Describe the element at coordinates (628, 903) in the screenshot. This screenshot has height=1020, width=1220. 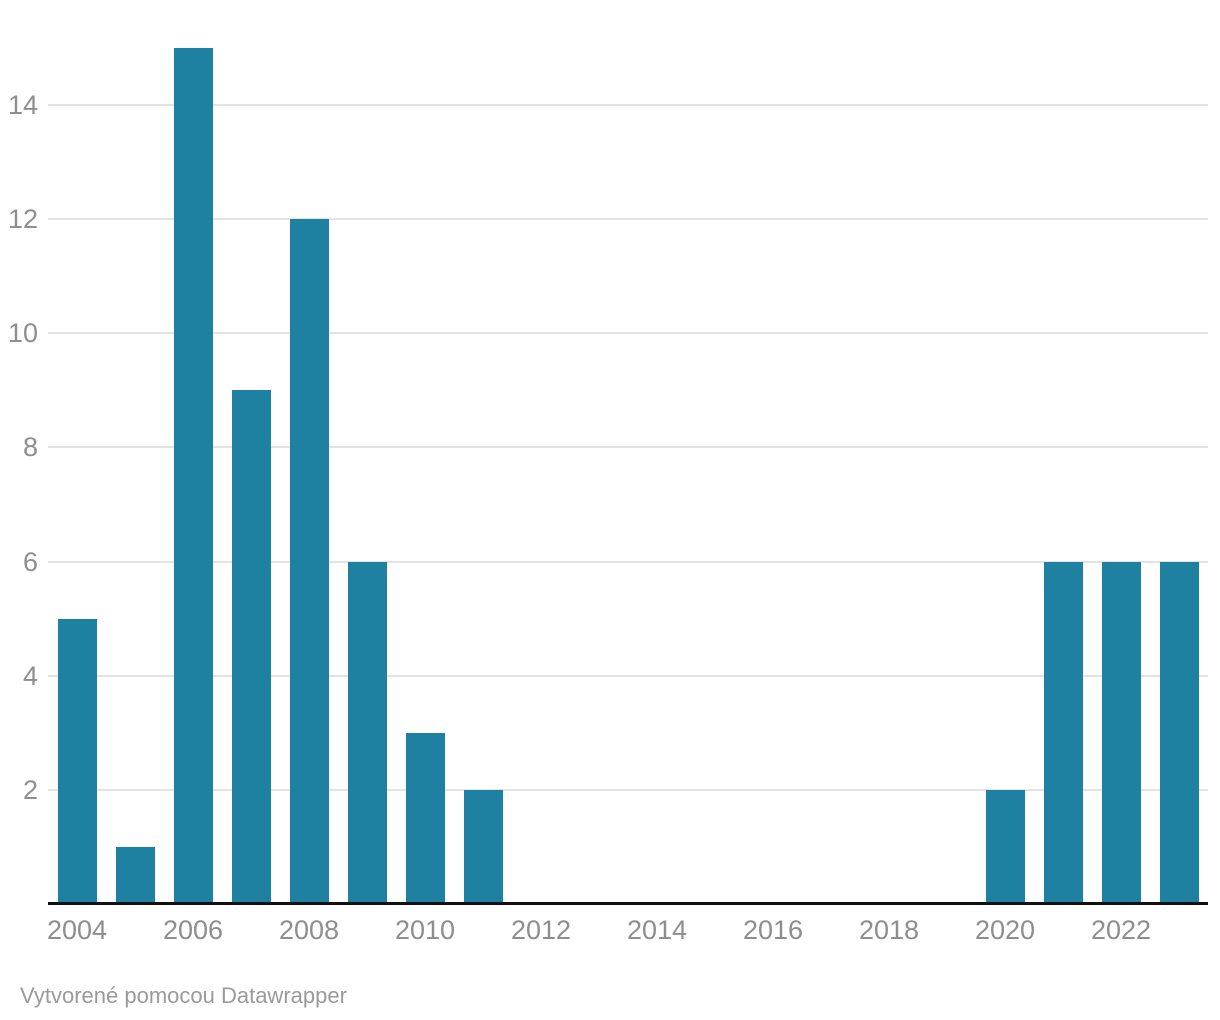
I see `x-axis-line` at that location.